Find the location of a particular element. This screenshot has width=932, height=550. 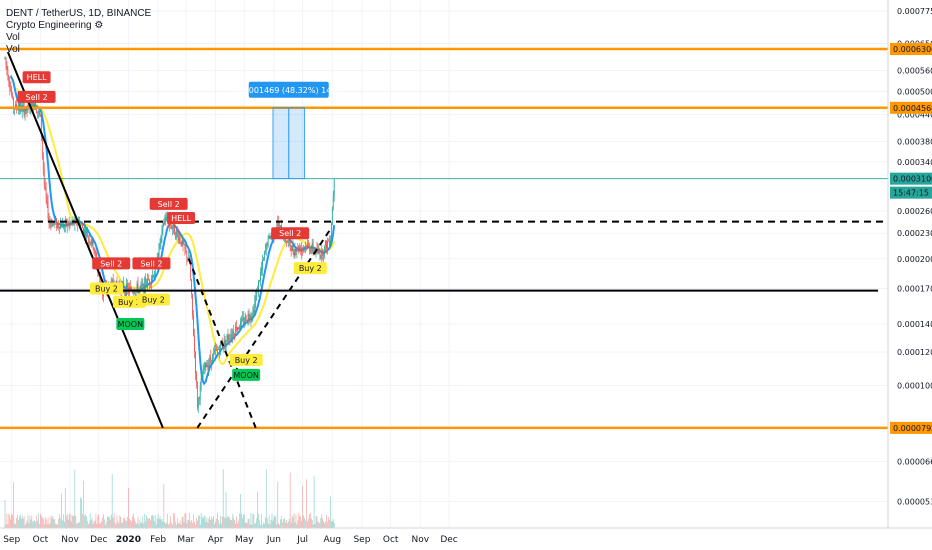

symbol-title: DENT / TetherUS, 1D, BINANCE is located at coordinates (79, 13).